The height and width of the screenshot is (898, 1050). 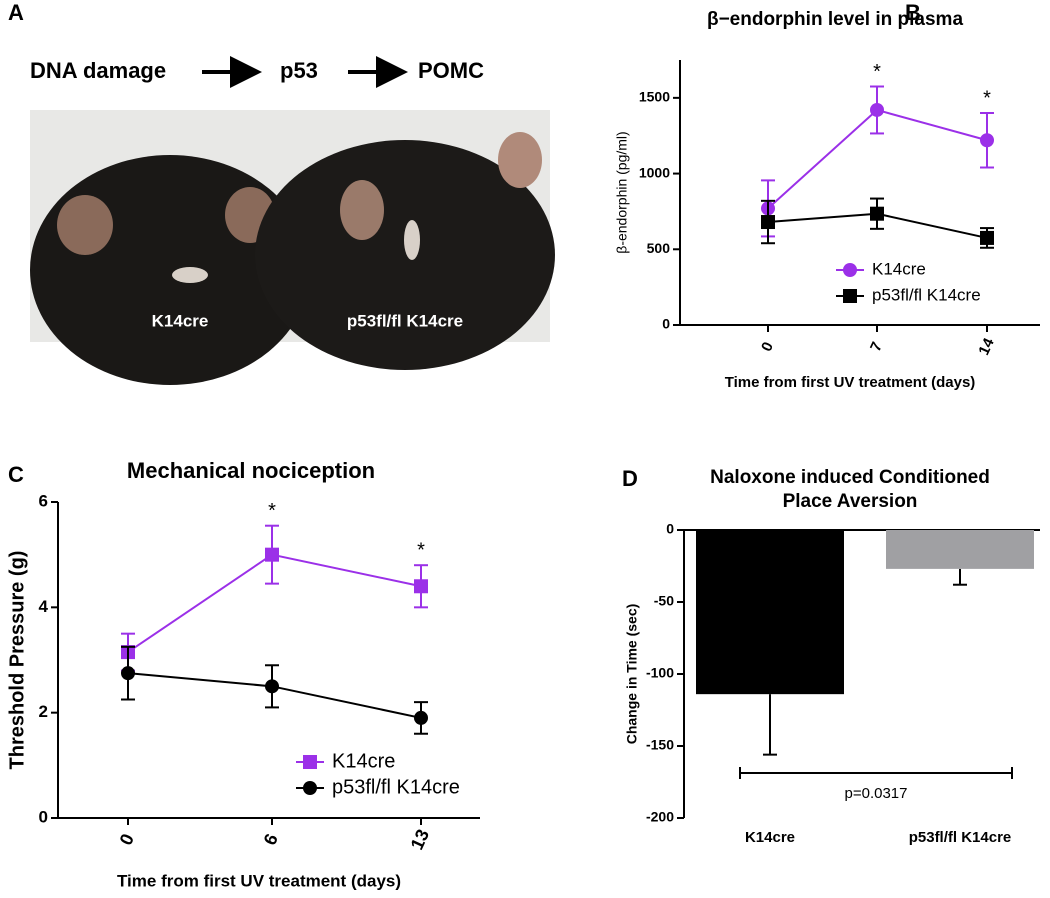 What do you see at coordinates (876, 793) in the screenshot?
I see `p-value: p=0.0317` at bounding box center [876, 793].